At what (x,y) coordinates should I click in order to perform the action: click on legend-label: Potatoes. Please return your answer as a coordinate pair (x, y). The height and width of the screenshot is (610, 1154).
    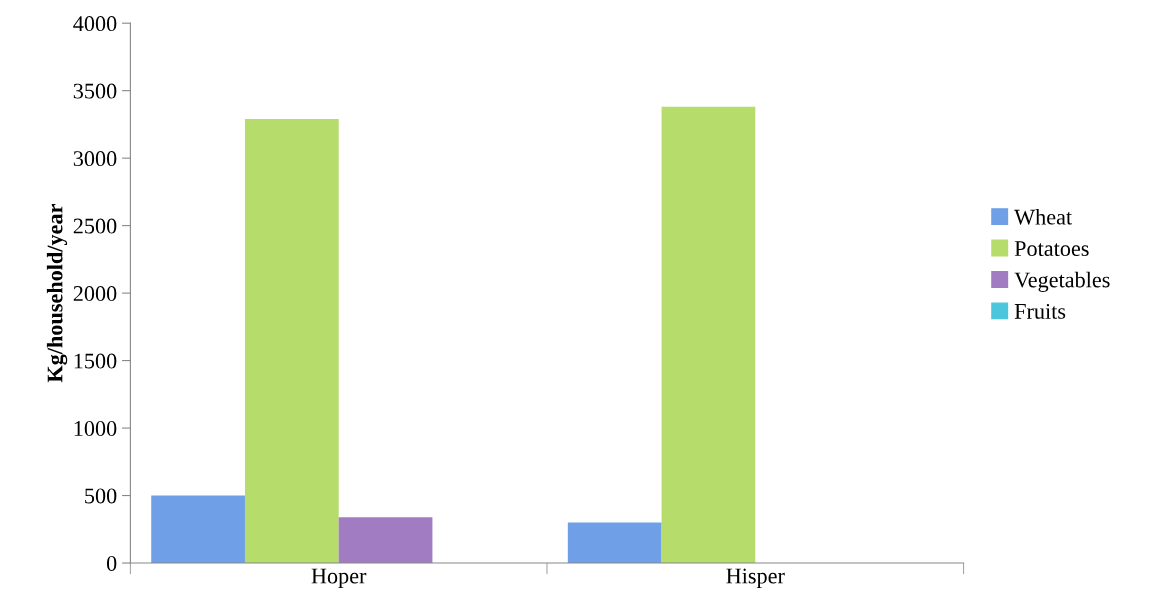
    Looking at the image, I should click on (1051, 249).